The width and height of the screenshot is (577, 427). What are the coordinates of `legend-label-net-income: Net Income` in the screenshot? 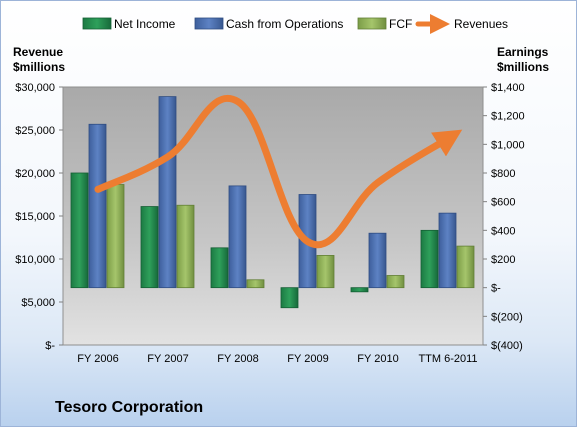 It's located at (145, 24).